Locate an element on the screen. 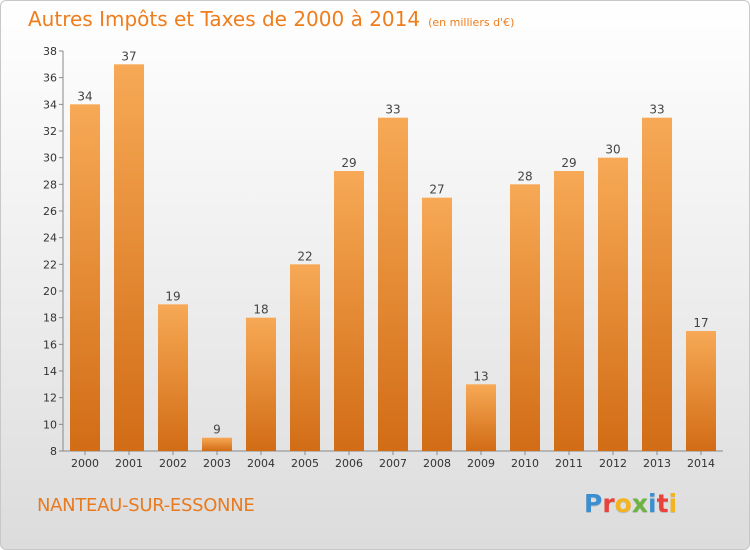  x-tick-label: 2010 is located at coordinates (525, 463).